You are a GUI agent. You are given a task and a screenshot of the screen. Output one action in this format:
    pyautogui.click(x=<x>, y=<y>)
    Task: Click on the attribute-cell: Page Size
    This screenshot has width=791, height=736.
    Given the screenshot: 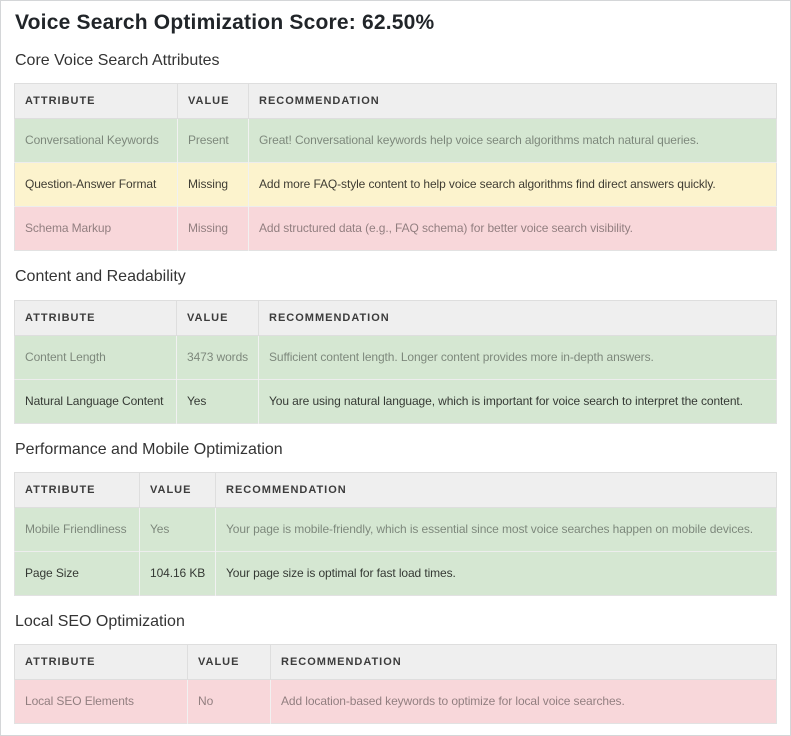 What is the action you would take?
    pyautogui.click(x=77, y=573)
    